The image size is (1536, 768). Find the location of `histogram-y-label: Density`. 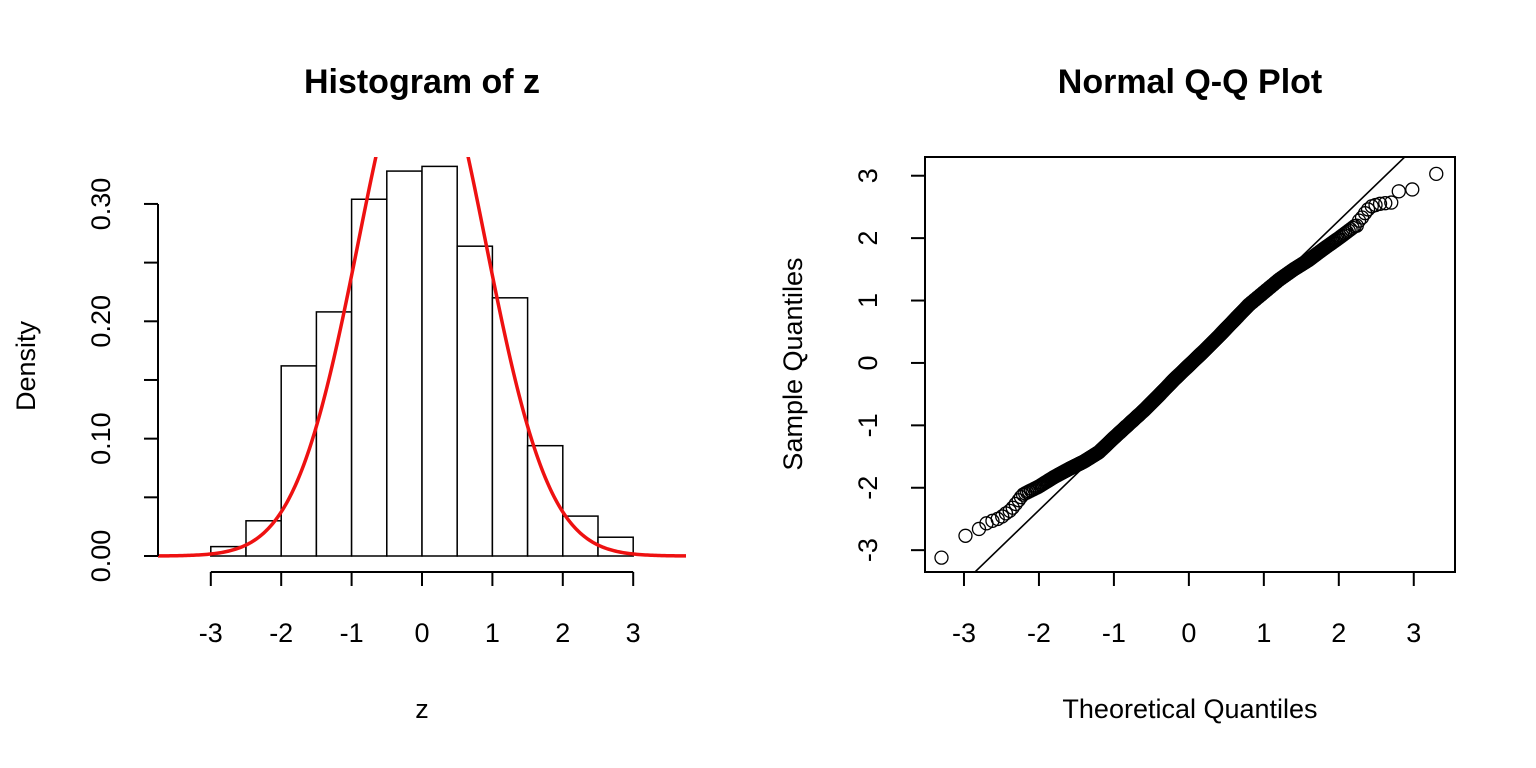

histogram-y-label: Density is located at coordinates (26, 365).